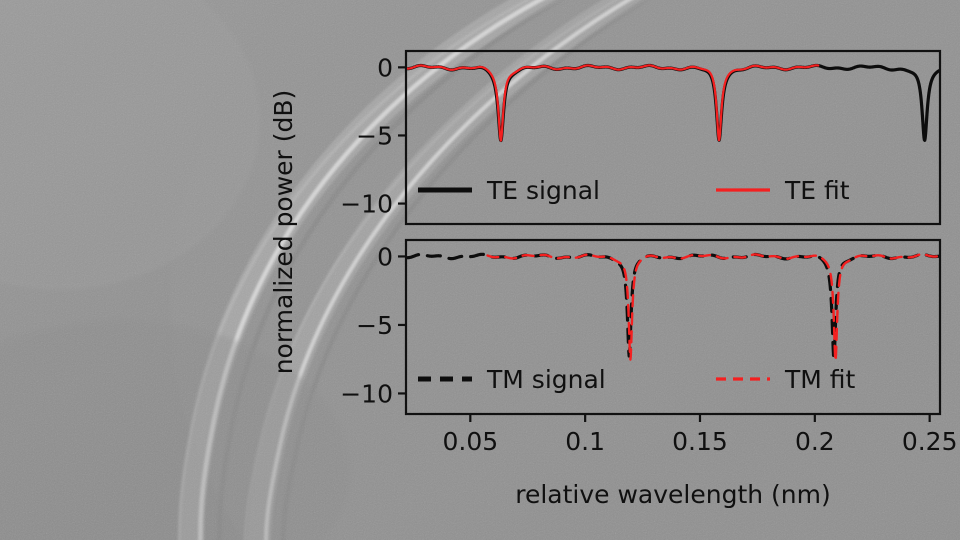 This screenshot has width=960, height=540. I want to click on x-axis-ticks: 0.05 0.1 0.15 0.2 0.25, so click(700, 435).